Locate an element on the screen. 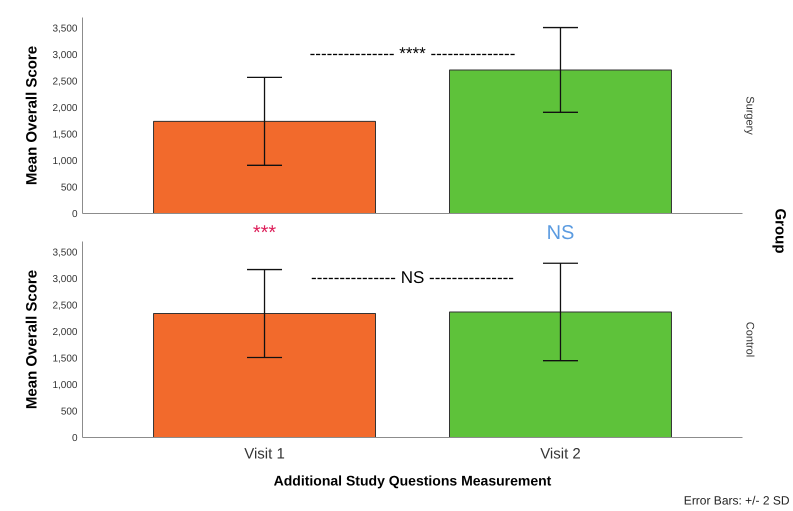  x-axis-title: Additional Study Questions Measurement is located at coordinates (413, 480).